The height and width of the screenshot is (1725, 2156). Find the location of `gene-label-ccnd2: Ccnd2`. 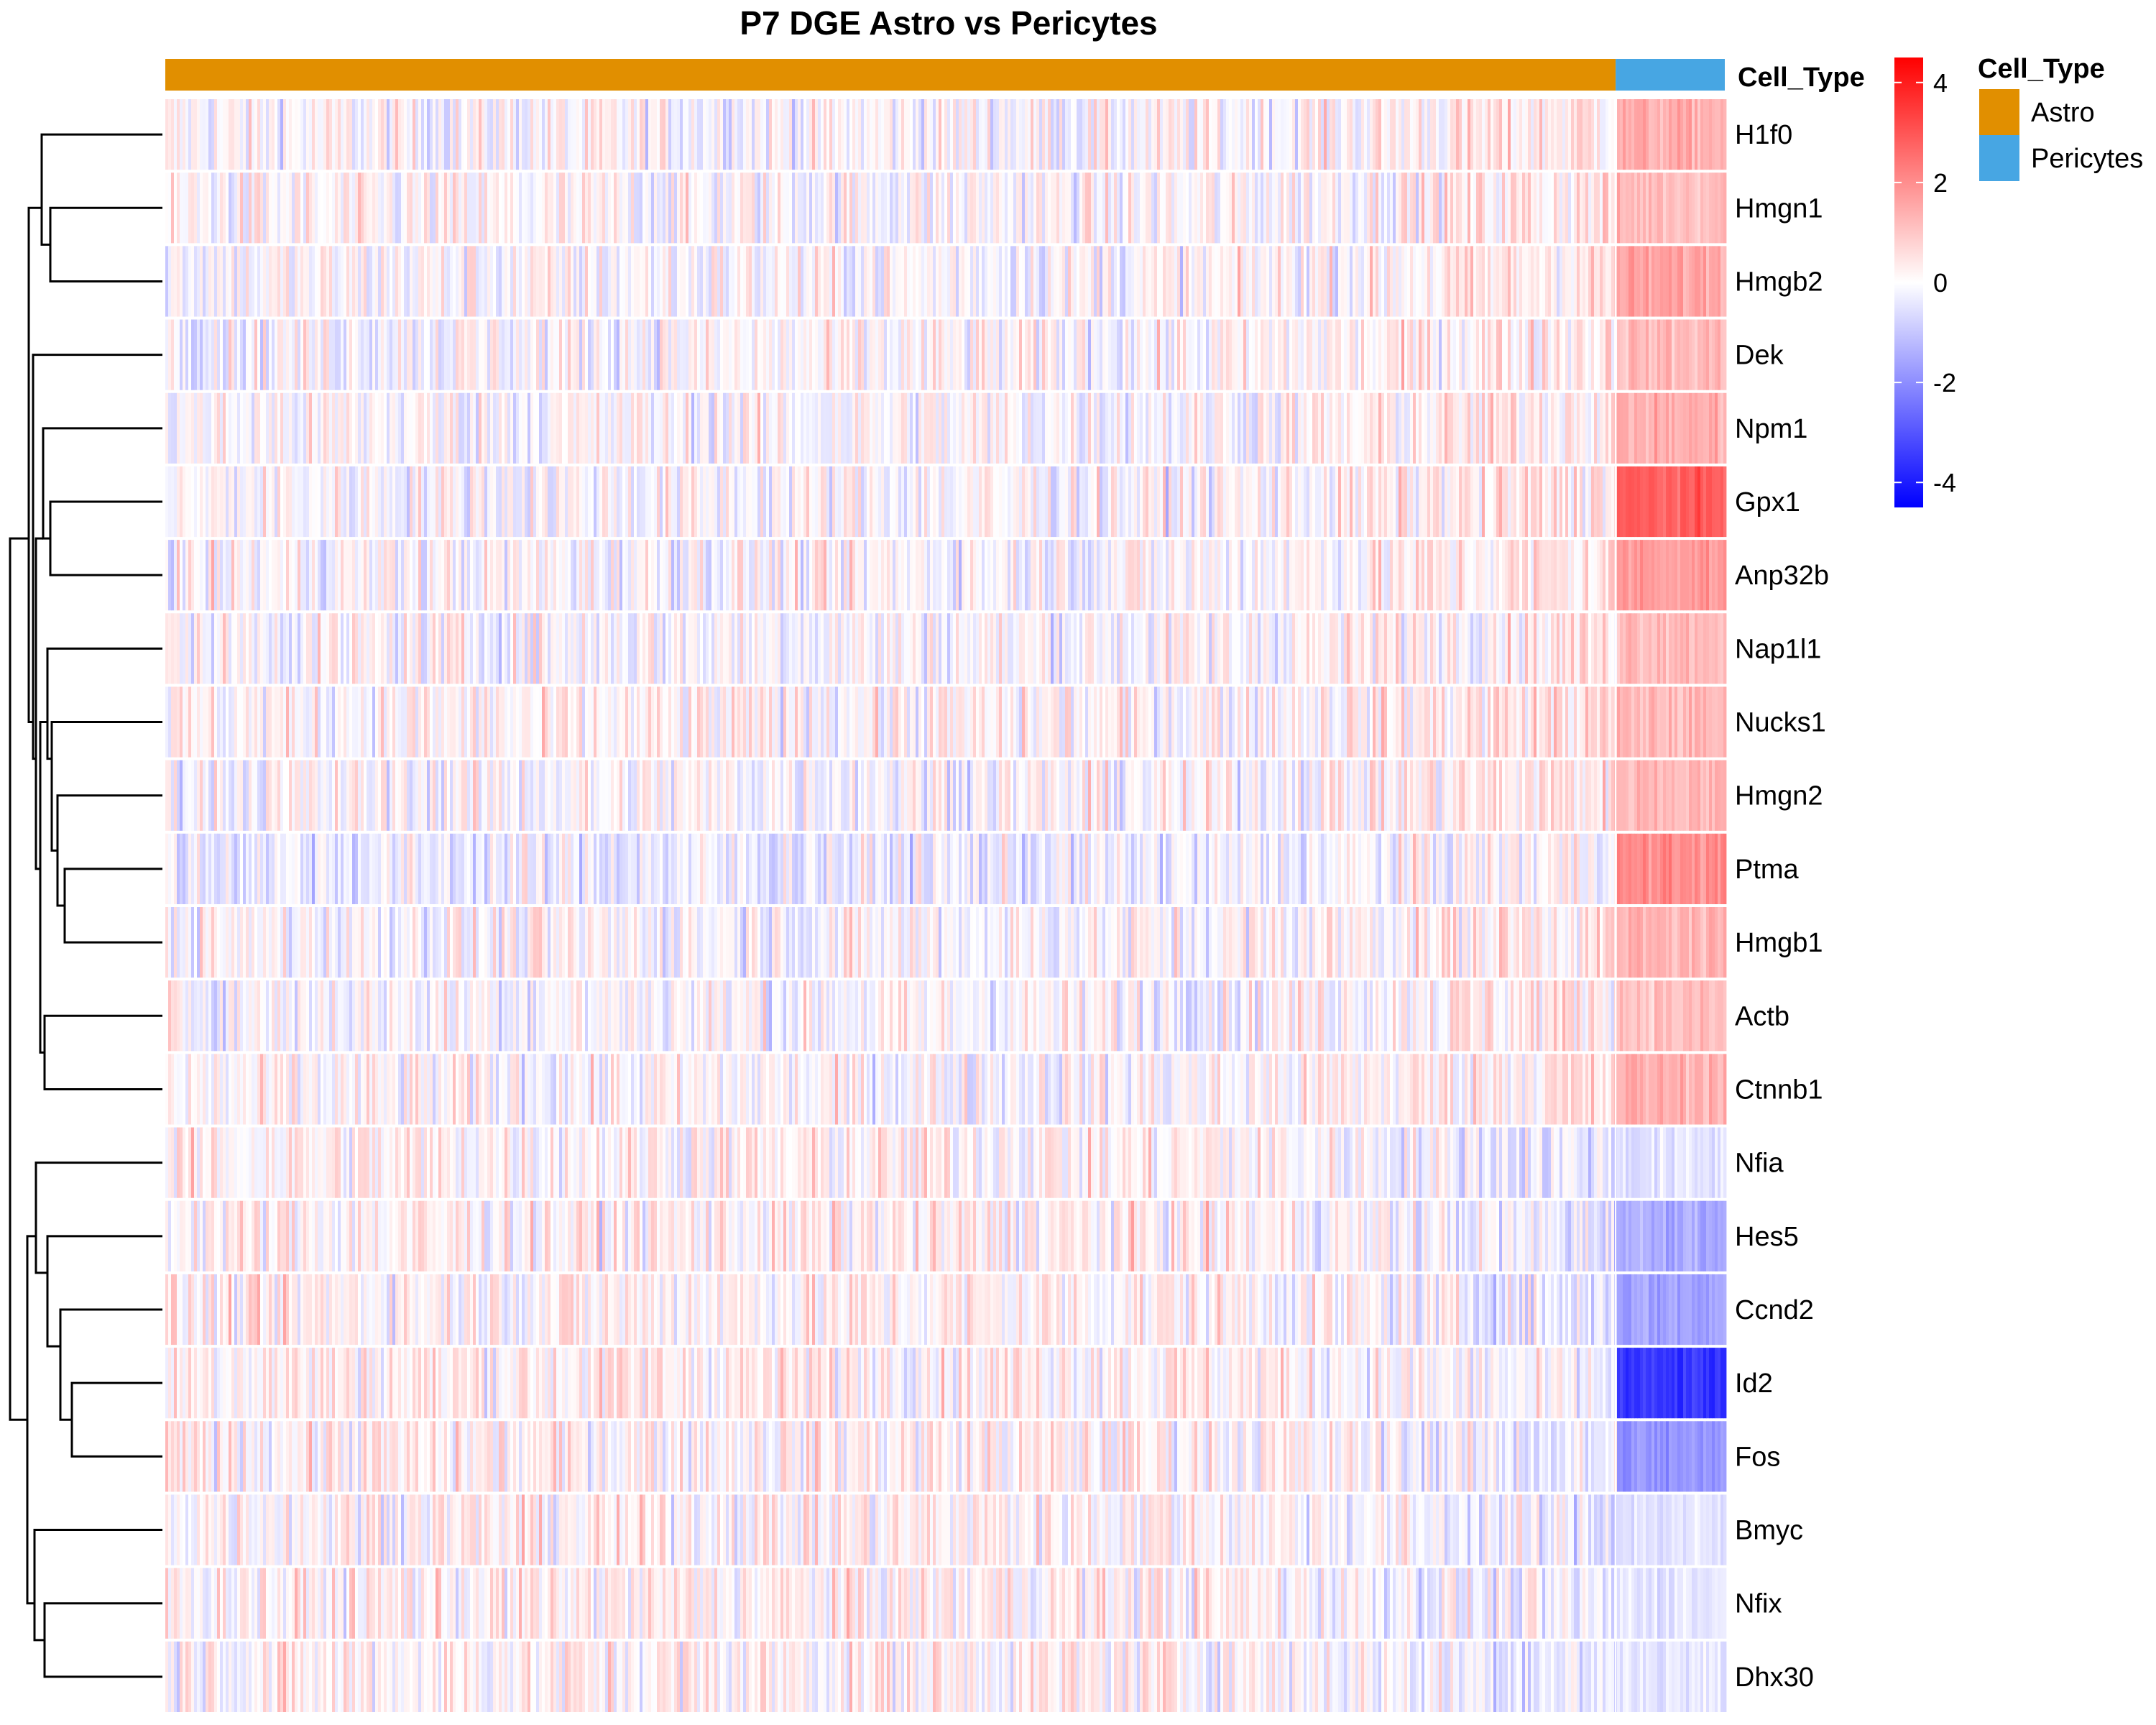

gene-label-ccnd2: Ccnd2 is located at coordinates (1774, 1310).